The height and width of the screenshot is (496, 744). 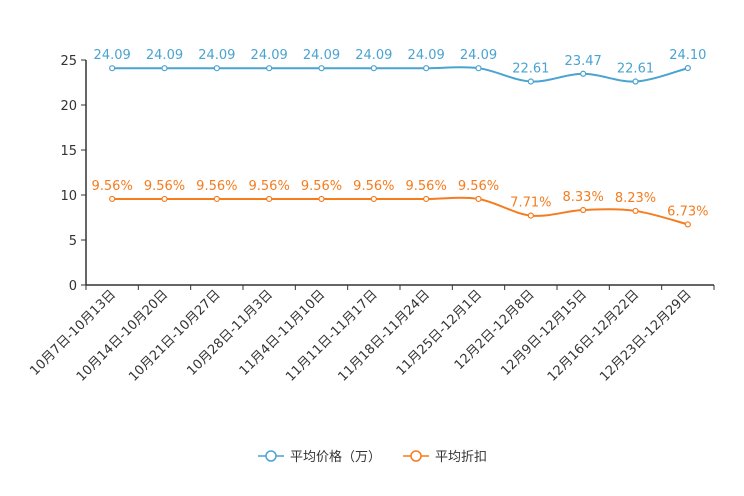 I want to click on y-tick-label: 15, so click(x=68, y=151).